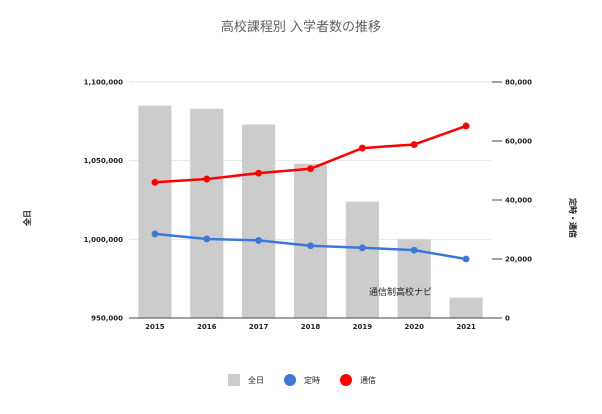 The image size is (602, 414). What do you see at coordinates (400, 292) in the screenshot?
I see `watermark-annotation: 通信制高校ナビ` at bounding box center [400, 292].